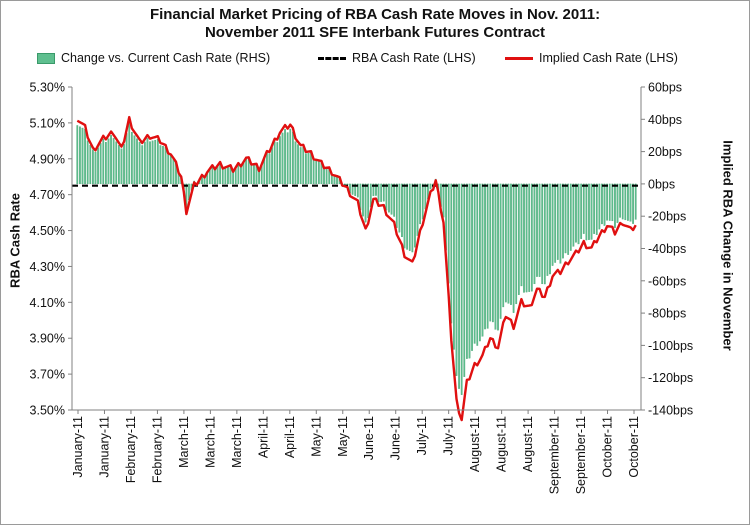 Image resolution: width=750 pixels, height=525 pixels. Describe the element at coordinates (47, 339) in the screenshot. I see `left-tick-label: 3.90%` at that location.